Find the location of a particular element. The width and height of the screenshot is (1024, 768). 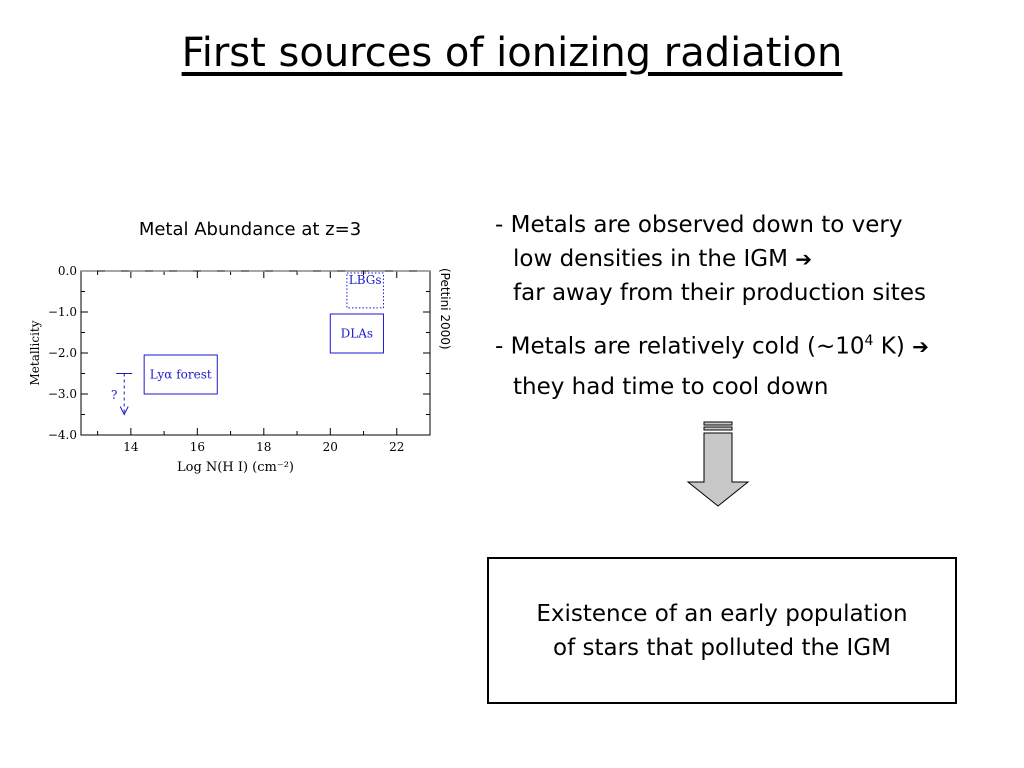

bullet-line: - Metals are relatively cold (~104 K) ➔ is located at coordinates (712, 344).